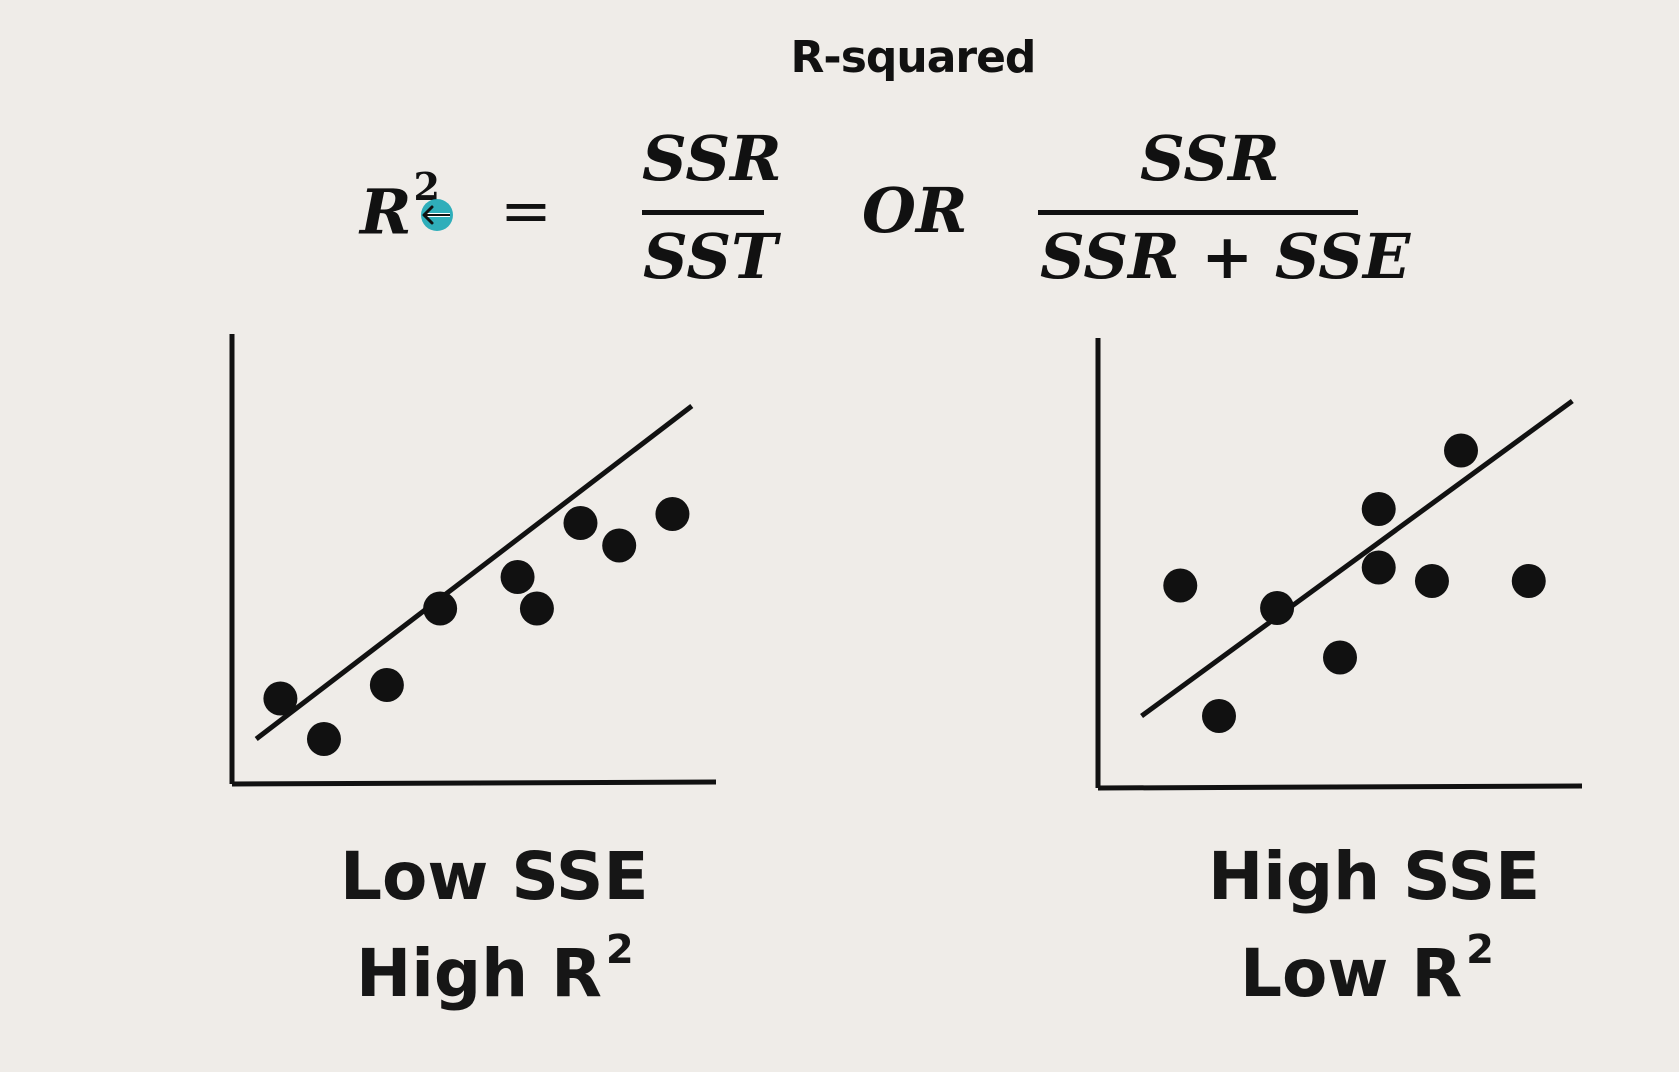 This screenshot has height=1072, width=1679. Describe the element at coordinates (386, 212) in the screenshot. I see `formula-lhs-symbol: R` at that location.